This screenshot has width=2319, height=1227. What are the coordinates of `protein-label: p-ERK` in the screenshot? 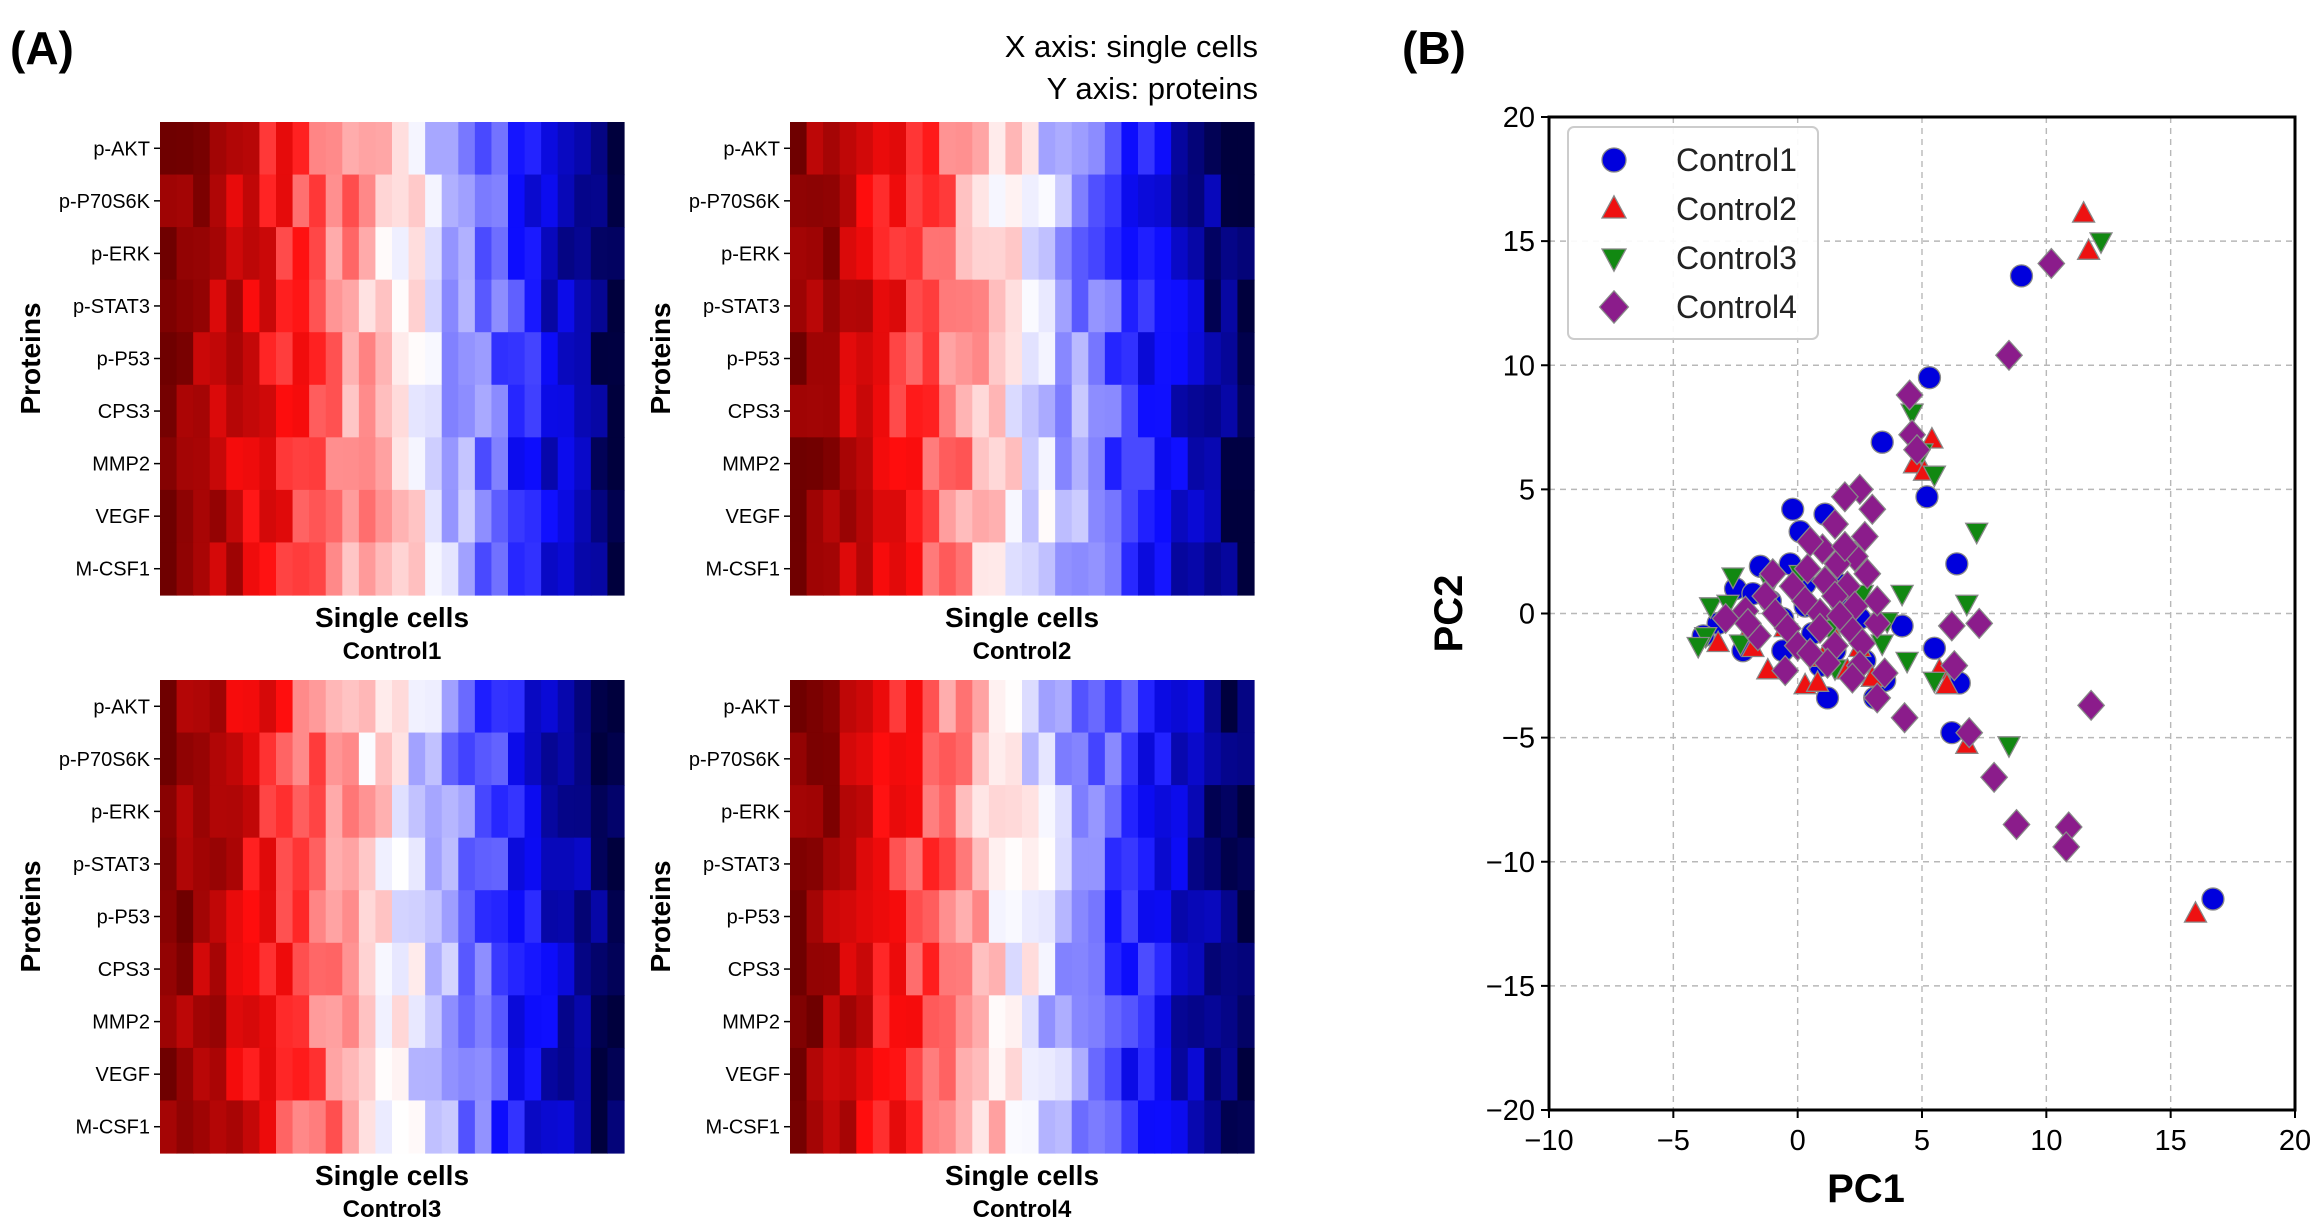 It's located at (751, 254).